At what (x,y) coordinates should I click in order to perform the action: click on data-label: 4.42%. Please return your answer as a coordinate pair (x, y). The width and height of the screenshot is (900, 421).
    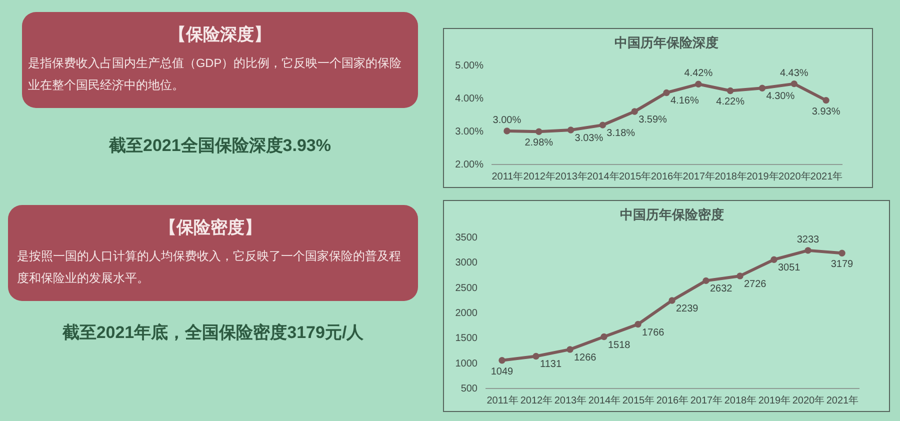
    Looking at the image, I should click on (698, 74).